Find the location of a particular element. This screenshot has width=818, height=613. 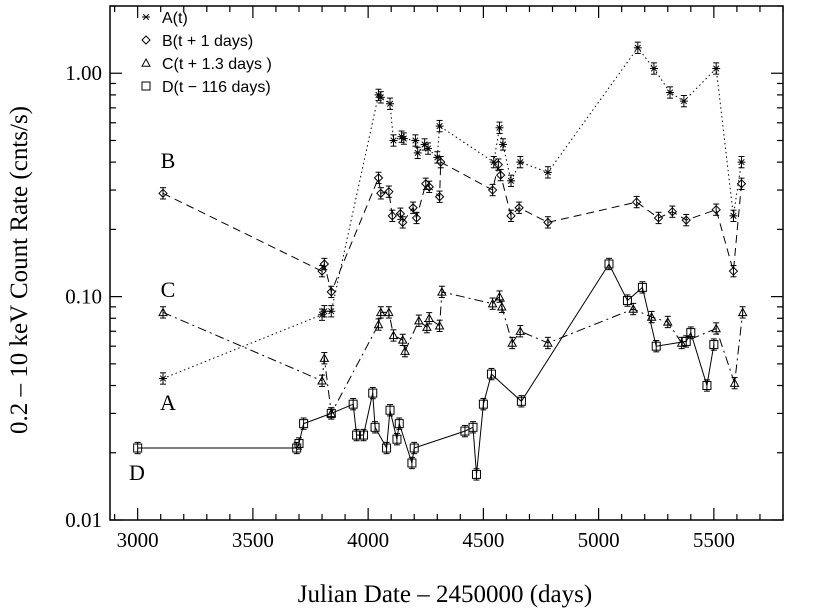

curve-labels: A B C D is located at coordinates (152, 316).